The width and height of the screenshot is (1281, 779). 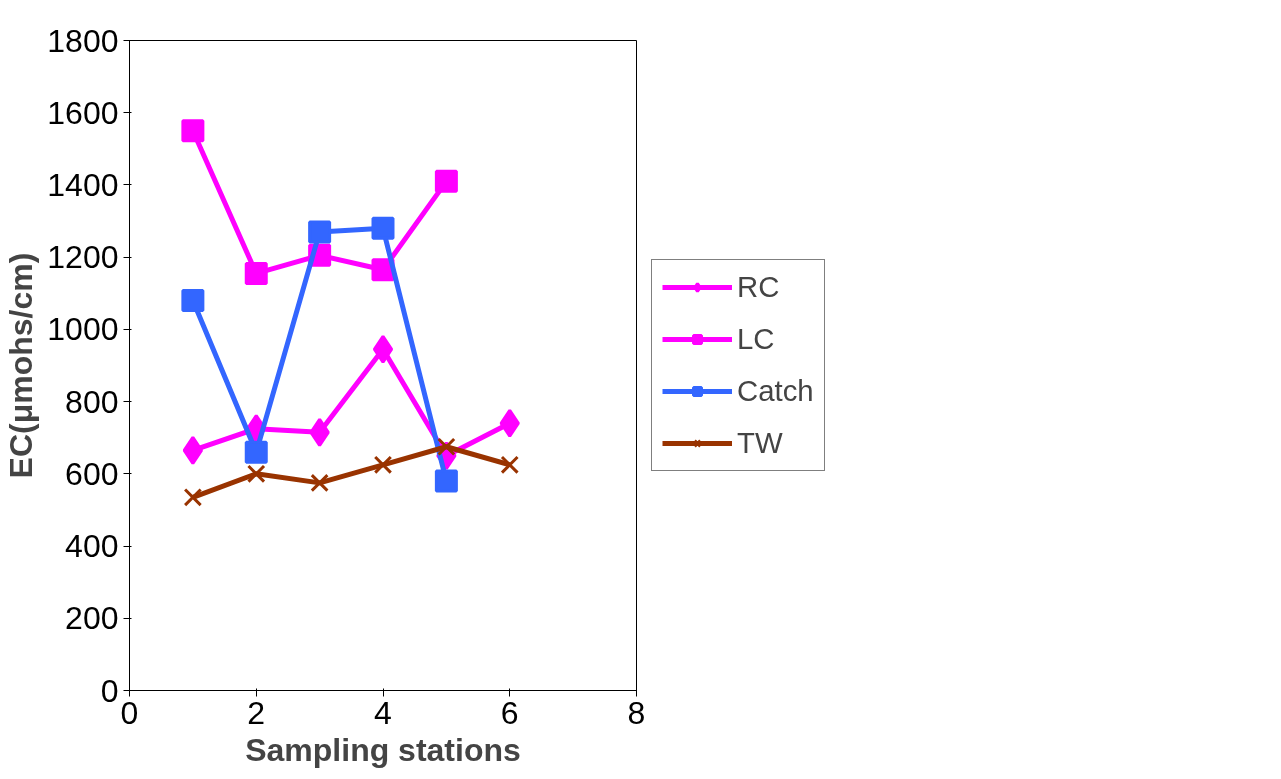 I want to click on legend-label: Catch, so click(x=775, y=391).